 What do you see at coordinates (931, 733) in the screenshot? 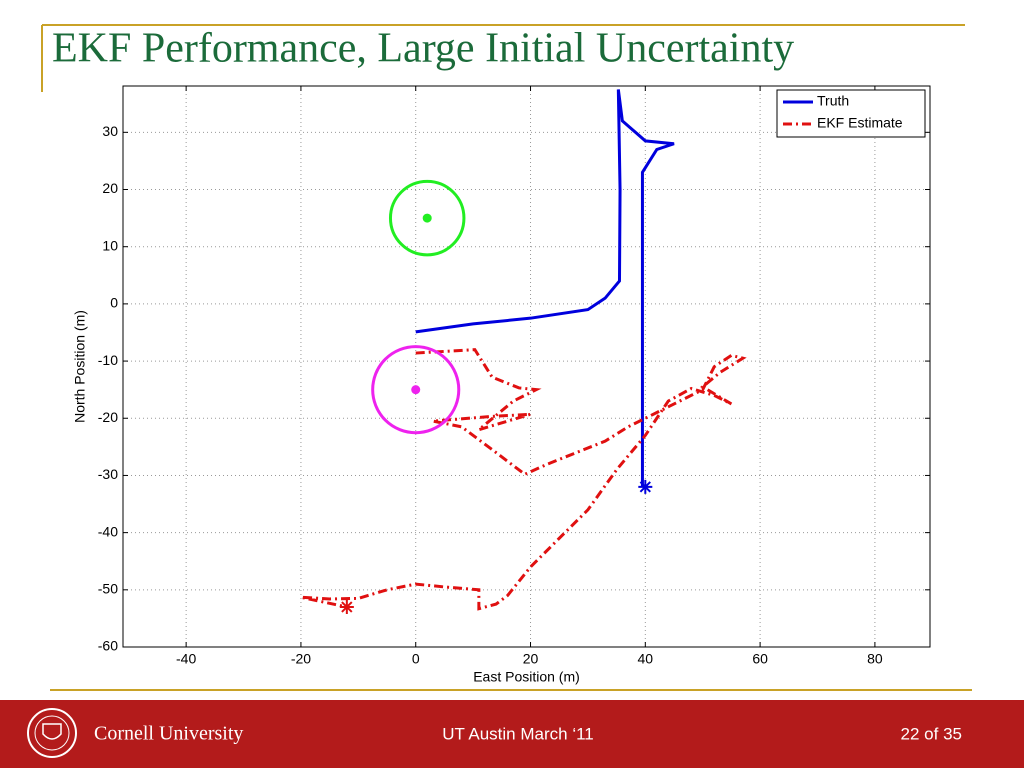
I see `footer-page: 22 of 35` at bounding box center [931, 733].